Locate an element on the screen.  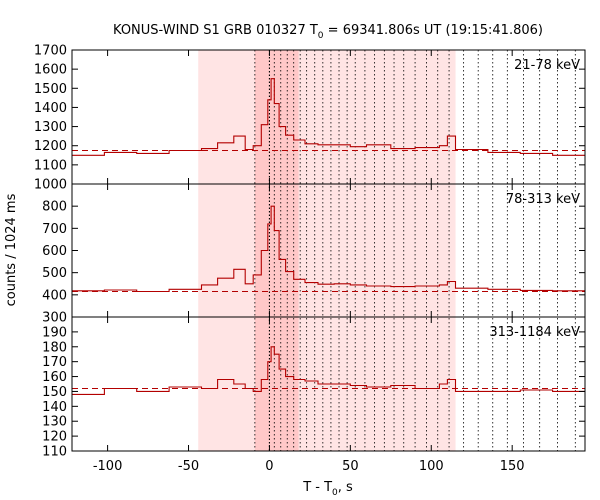
x-tick-label: 50 is located at coordinates (350, 466).